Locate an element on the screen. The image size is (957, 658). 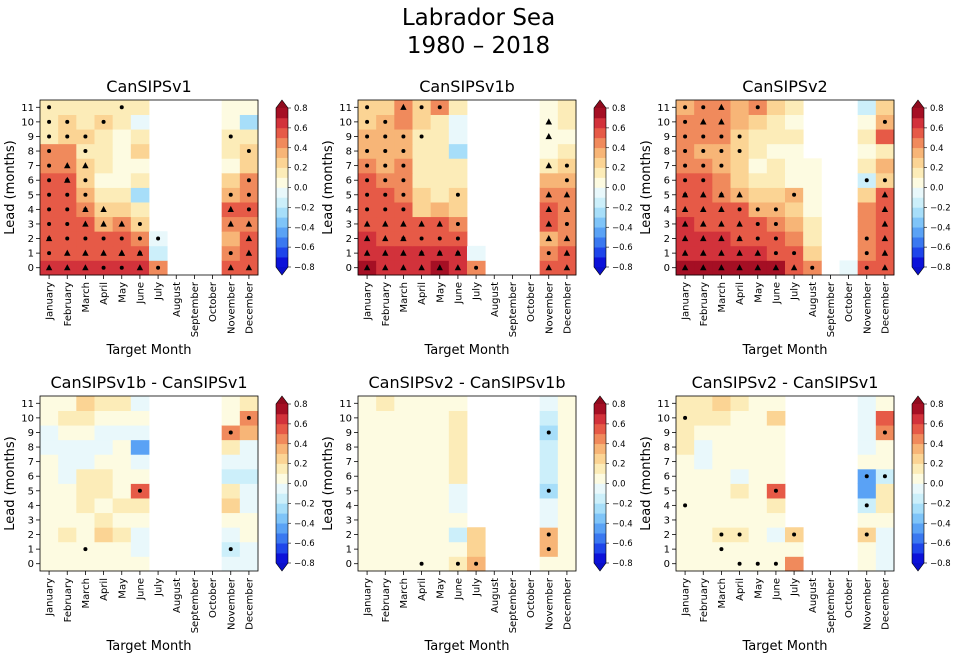
x-tick-label: January is located at coordinates (686, 301).